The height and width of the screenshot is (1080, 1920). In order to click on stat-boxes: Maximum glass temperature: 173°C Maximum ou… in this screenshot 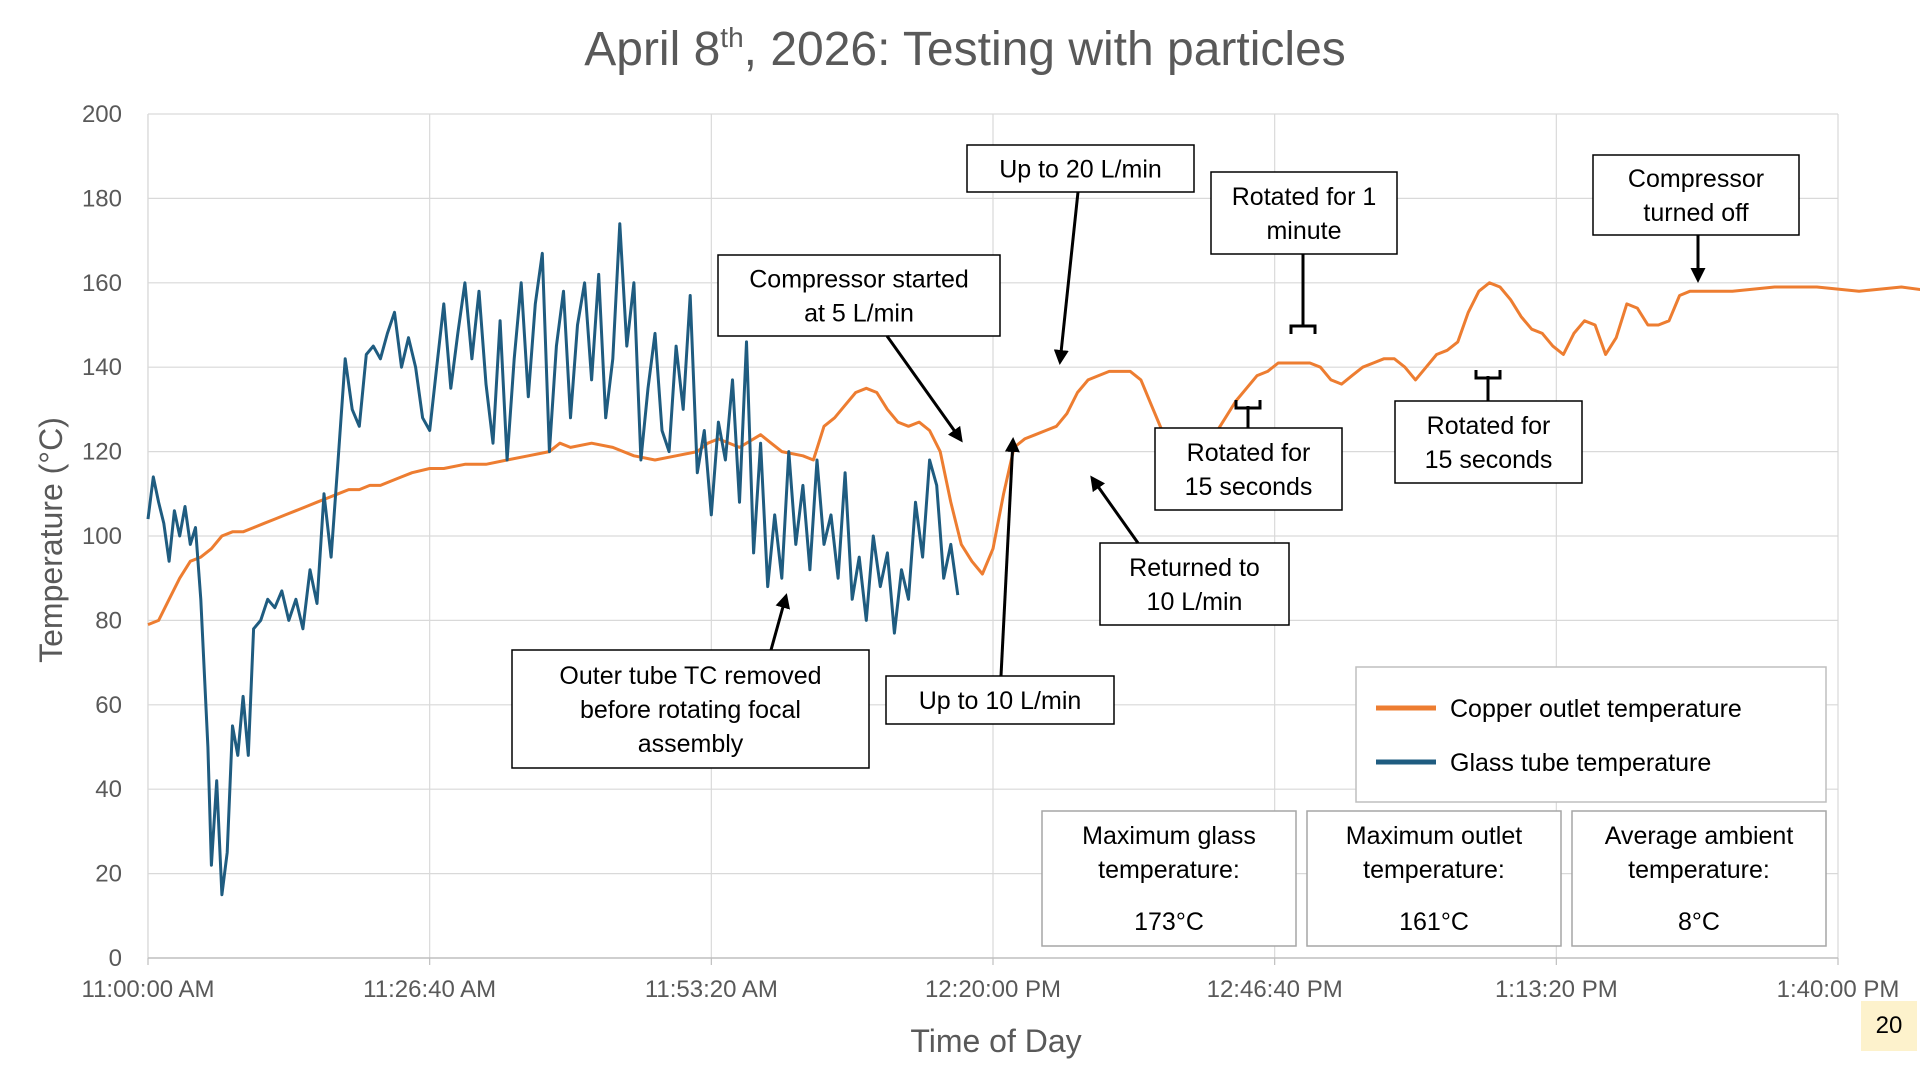, I will do `click(1434, 878)`.